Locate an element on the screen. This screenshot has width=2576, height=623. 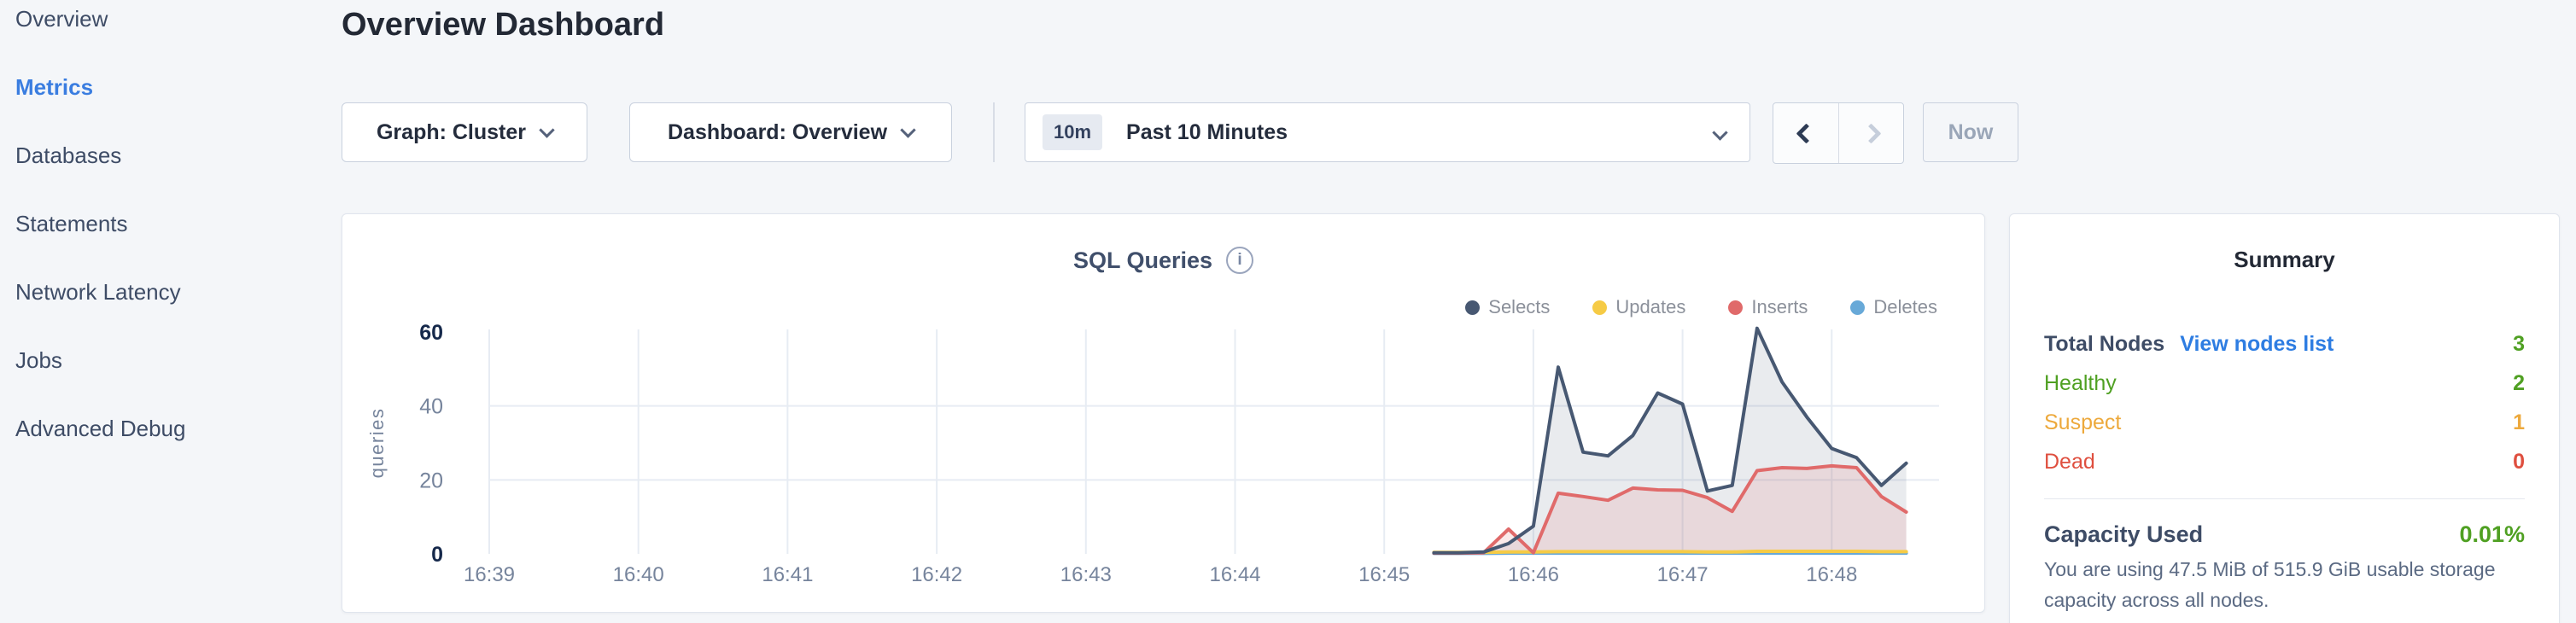
chevron-right-icon is located at coordinates (1871, 133).